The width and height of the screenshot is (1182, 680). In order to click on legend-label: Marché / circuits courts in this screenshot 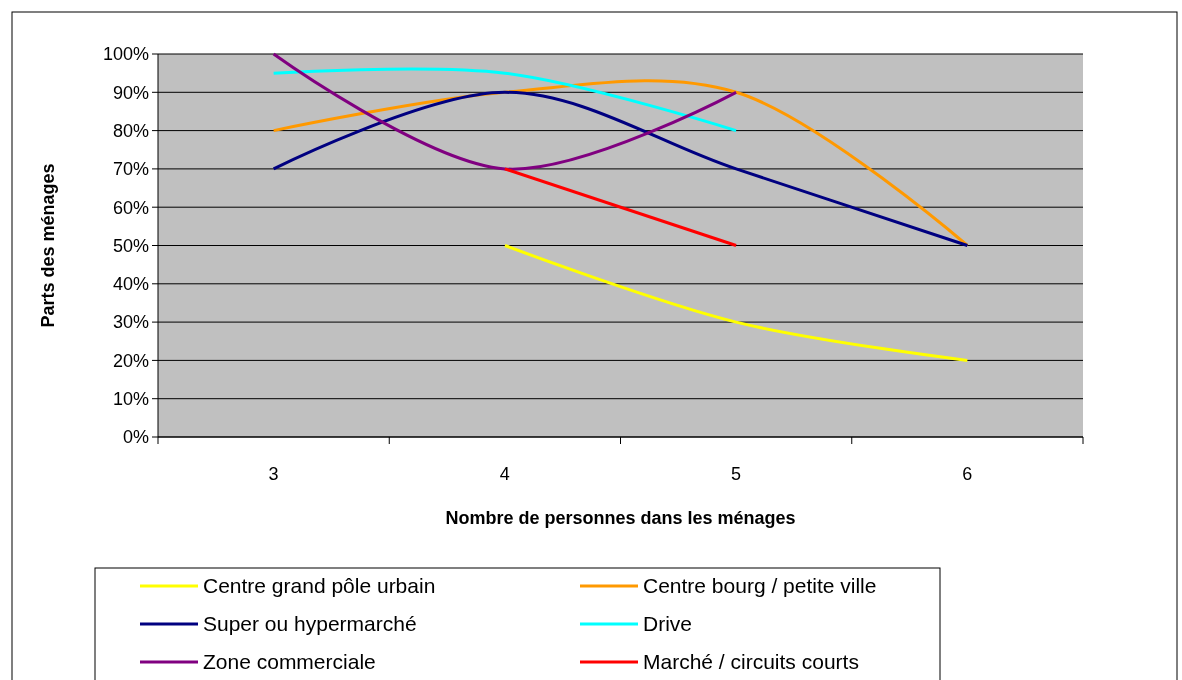, I will do `click(751, 662)`.